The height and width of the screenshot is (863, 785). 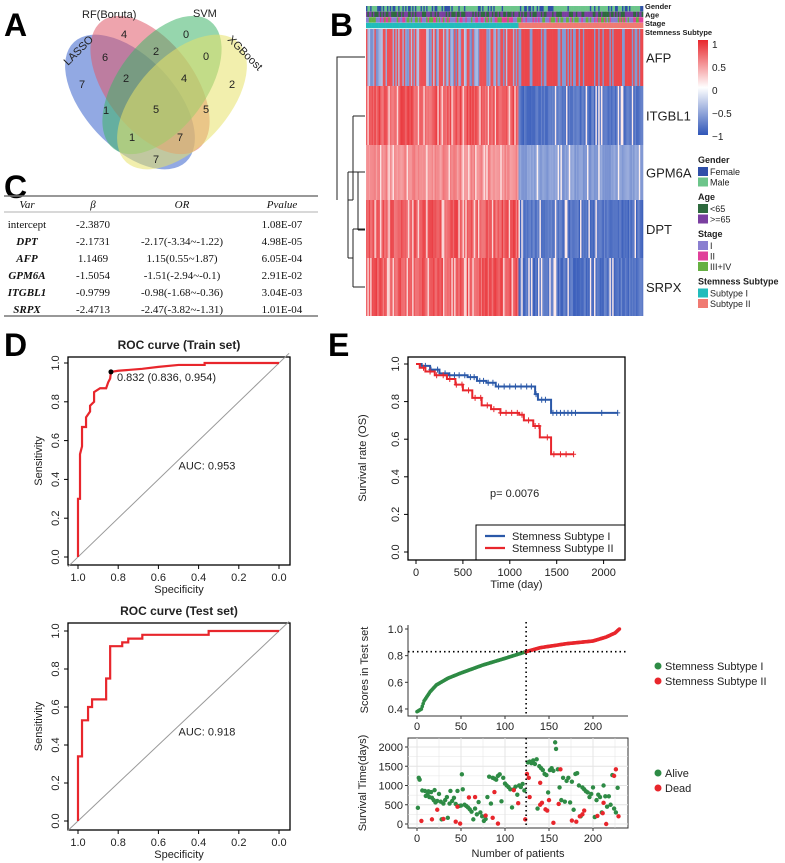 I want to click on legend-dot, so click(x=658, y=788).